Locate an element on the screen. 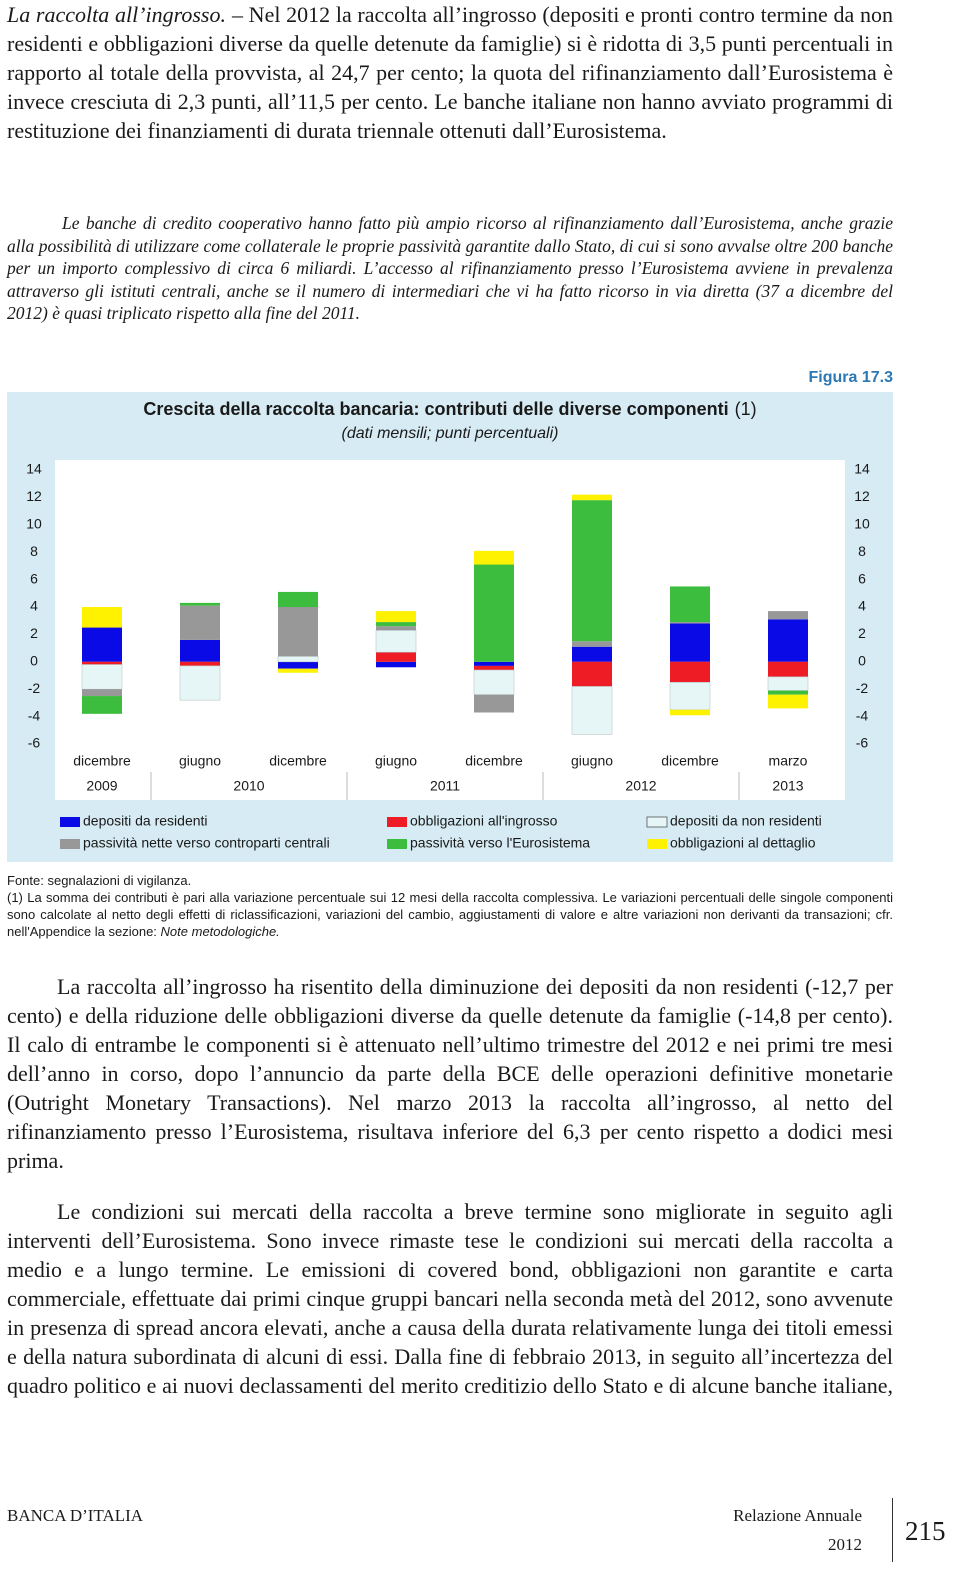 This screenshot has width=960, height=1577. y2-tick-label: 10 is located at coordinates (862, 524).